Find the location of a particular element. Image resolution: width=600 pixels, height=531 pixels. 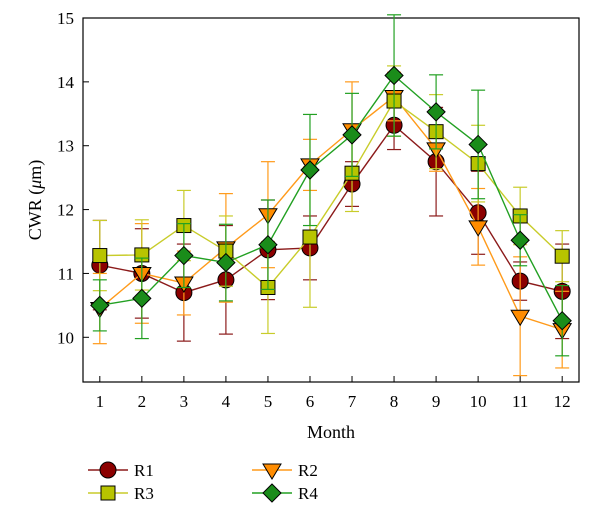

x-tick-label: 8 is located at coordinates (394, 401).